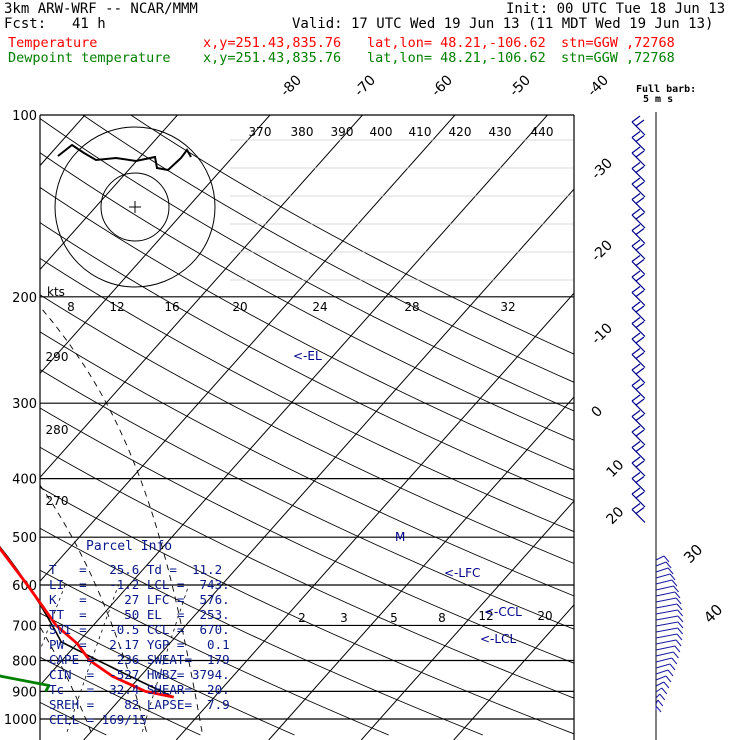 This screenshot has width=740, height=740. What do you see at coordinates (319, 307) in the screenshot?
I see `hodograph-speed-label: 24` at bounding box center [319, 307].